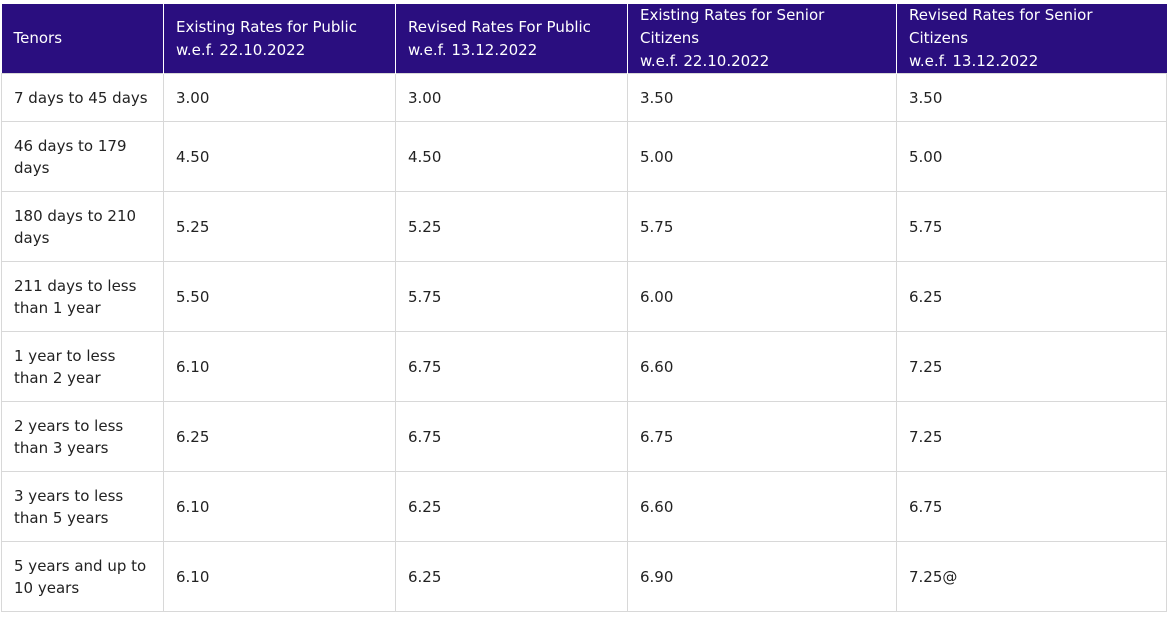  Describe the element at coordinates (38, 38) in the screenshot. I see `header-label: Tenors` at that location.